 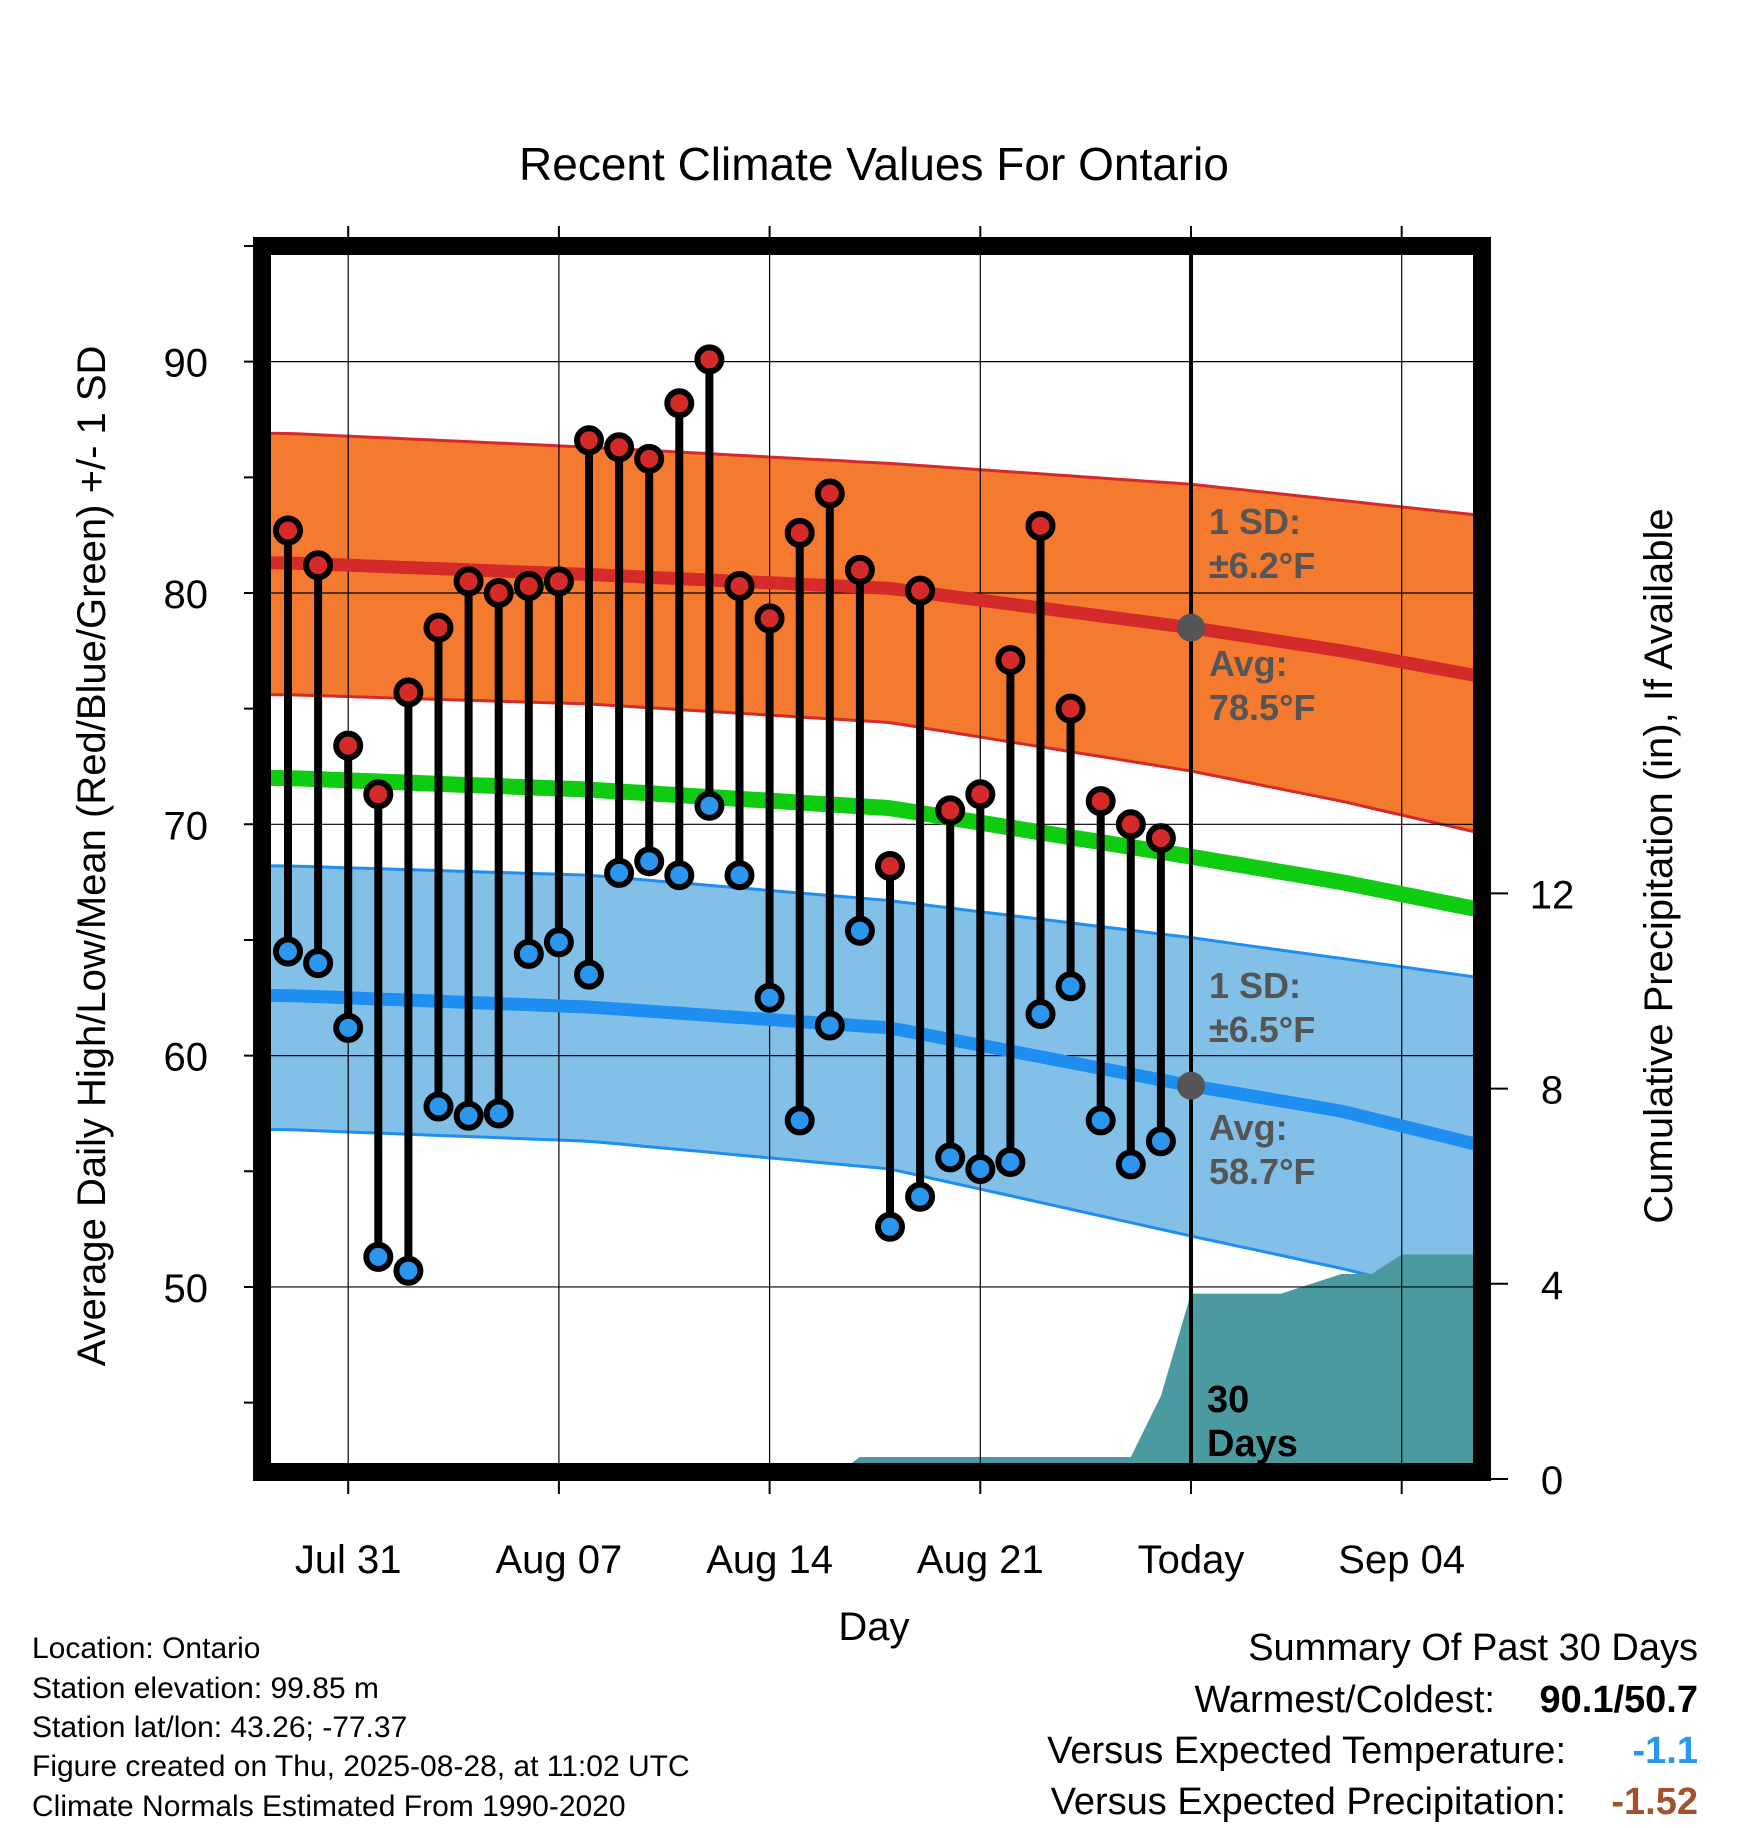 What do you see at coordinates (559, 1560) in the screenshot?
I see `x-tick-label: Aug 07` at bounding box center [559, 1560].